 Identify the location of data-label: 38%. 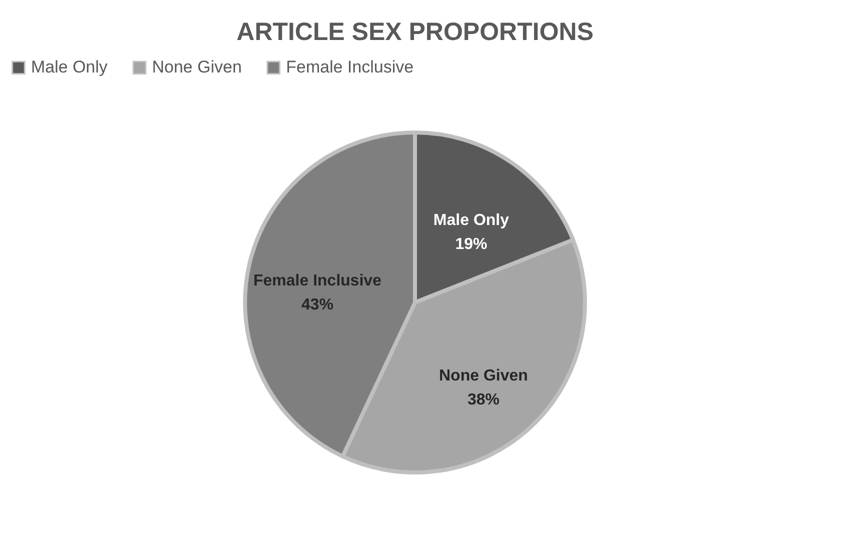
(483, 399).